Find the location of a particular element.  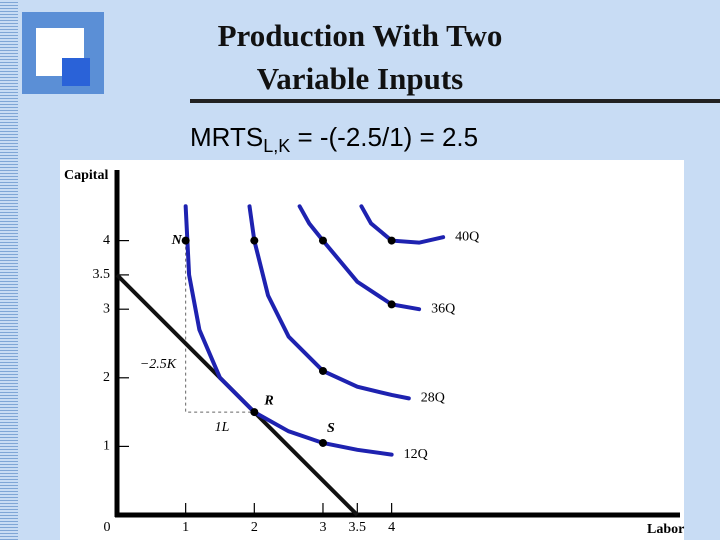

title-rule is located at coordinates (455, 101).